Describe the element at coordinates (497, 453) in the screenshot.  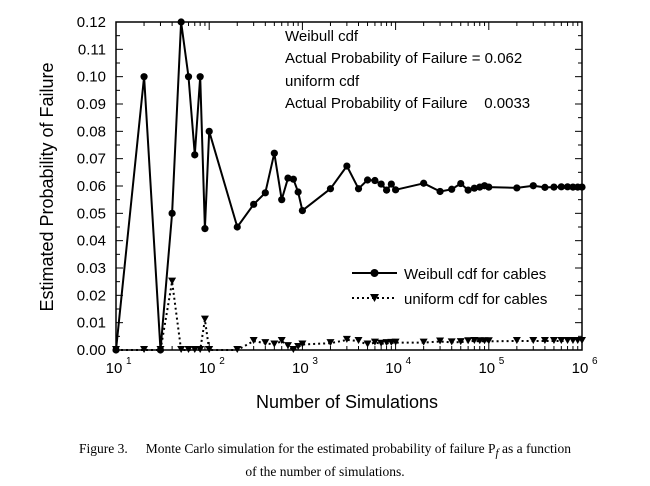
I see `caption-subscript: f` at that location.